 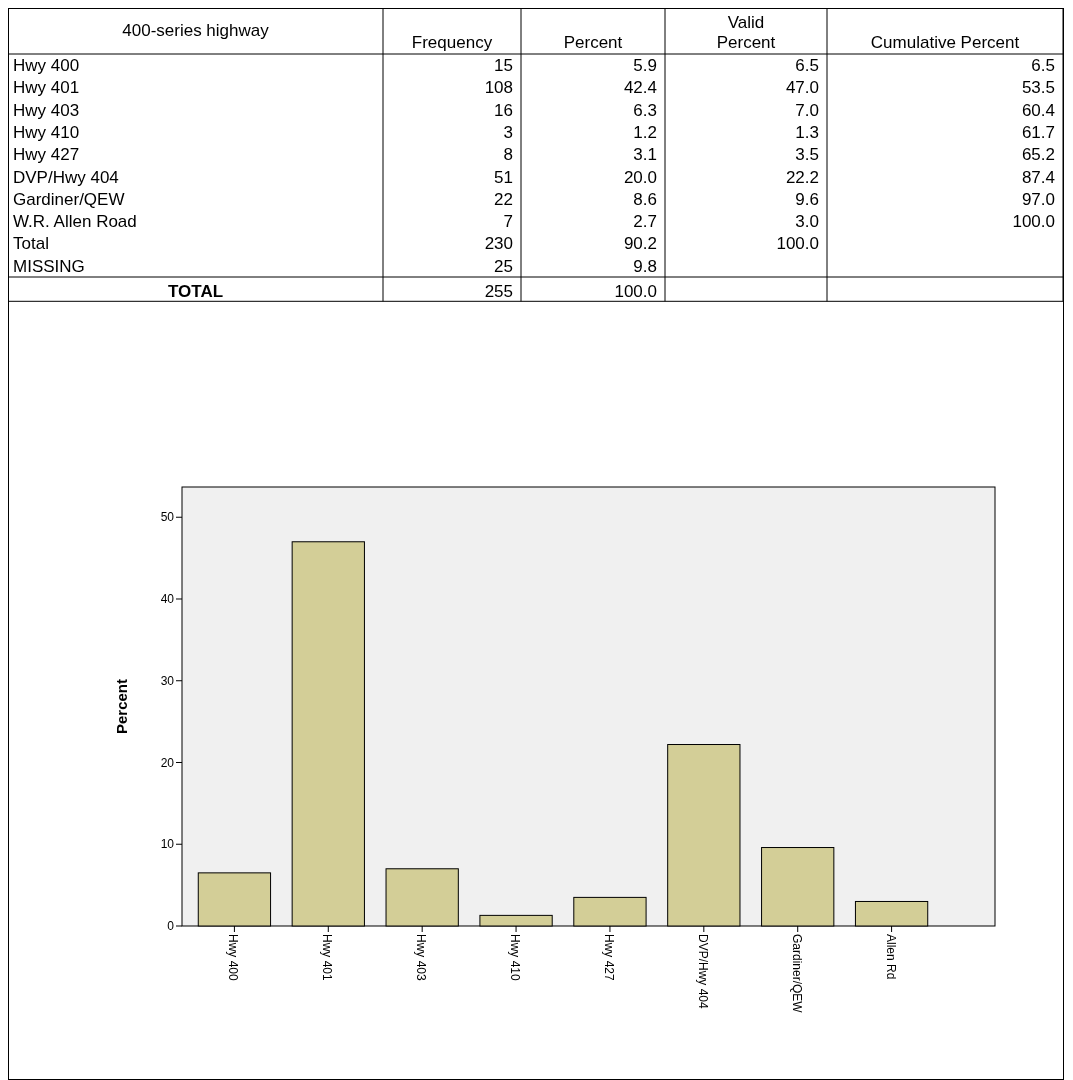 What do you see at coordinates (508, 155) in the screenshot?
I see `data-label: 8` at bounding box center [508, 155].